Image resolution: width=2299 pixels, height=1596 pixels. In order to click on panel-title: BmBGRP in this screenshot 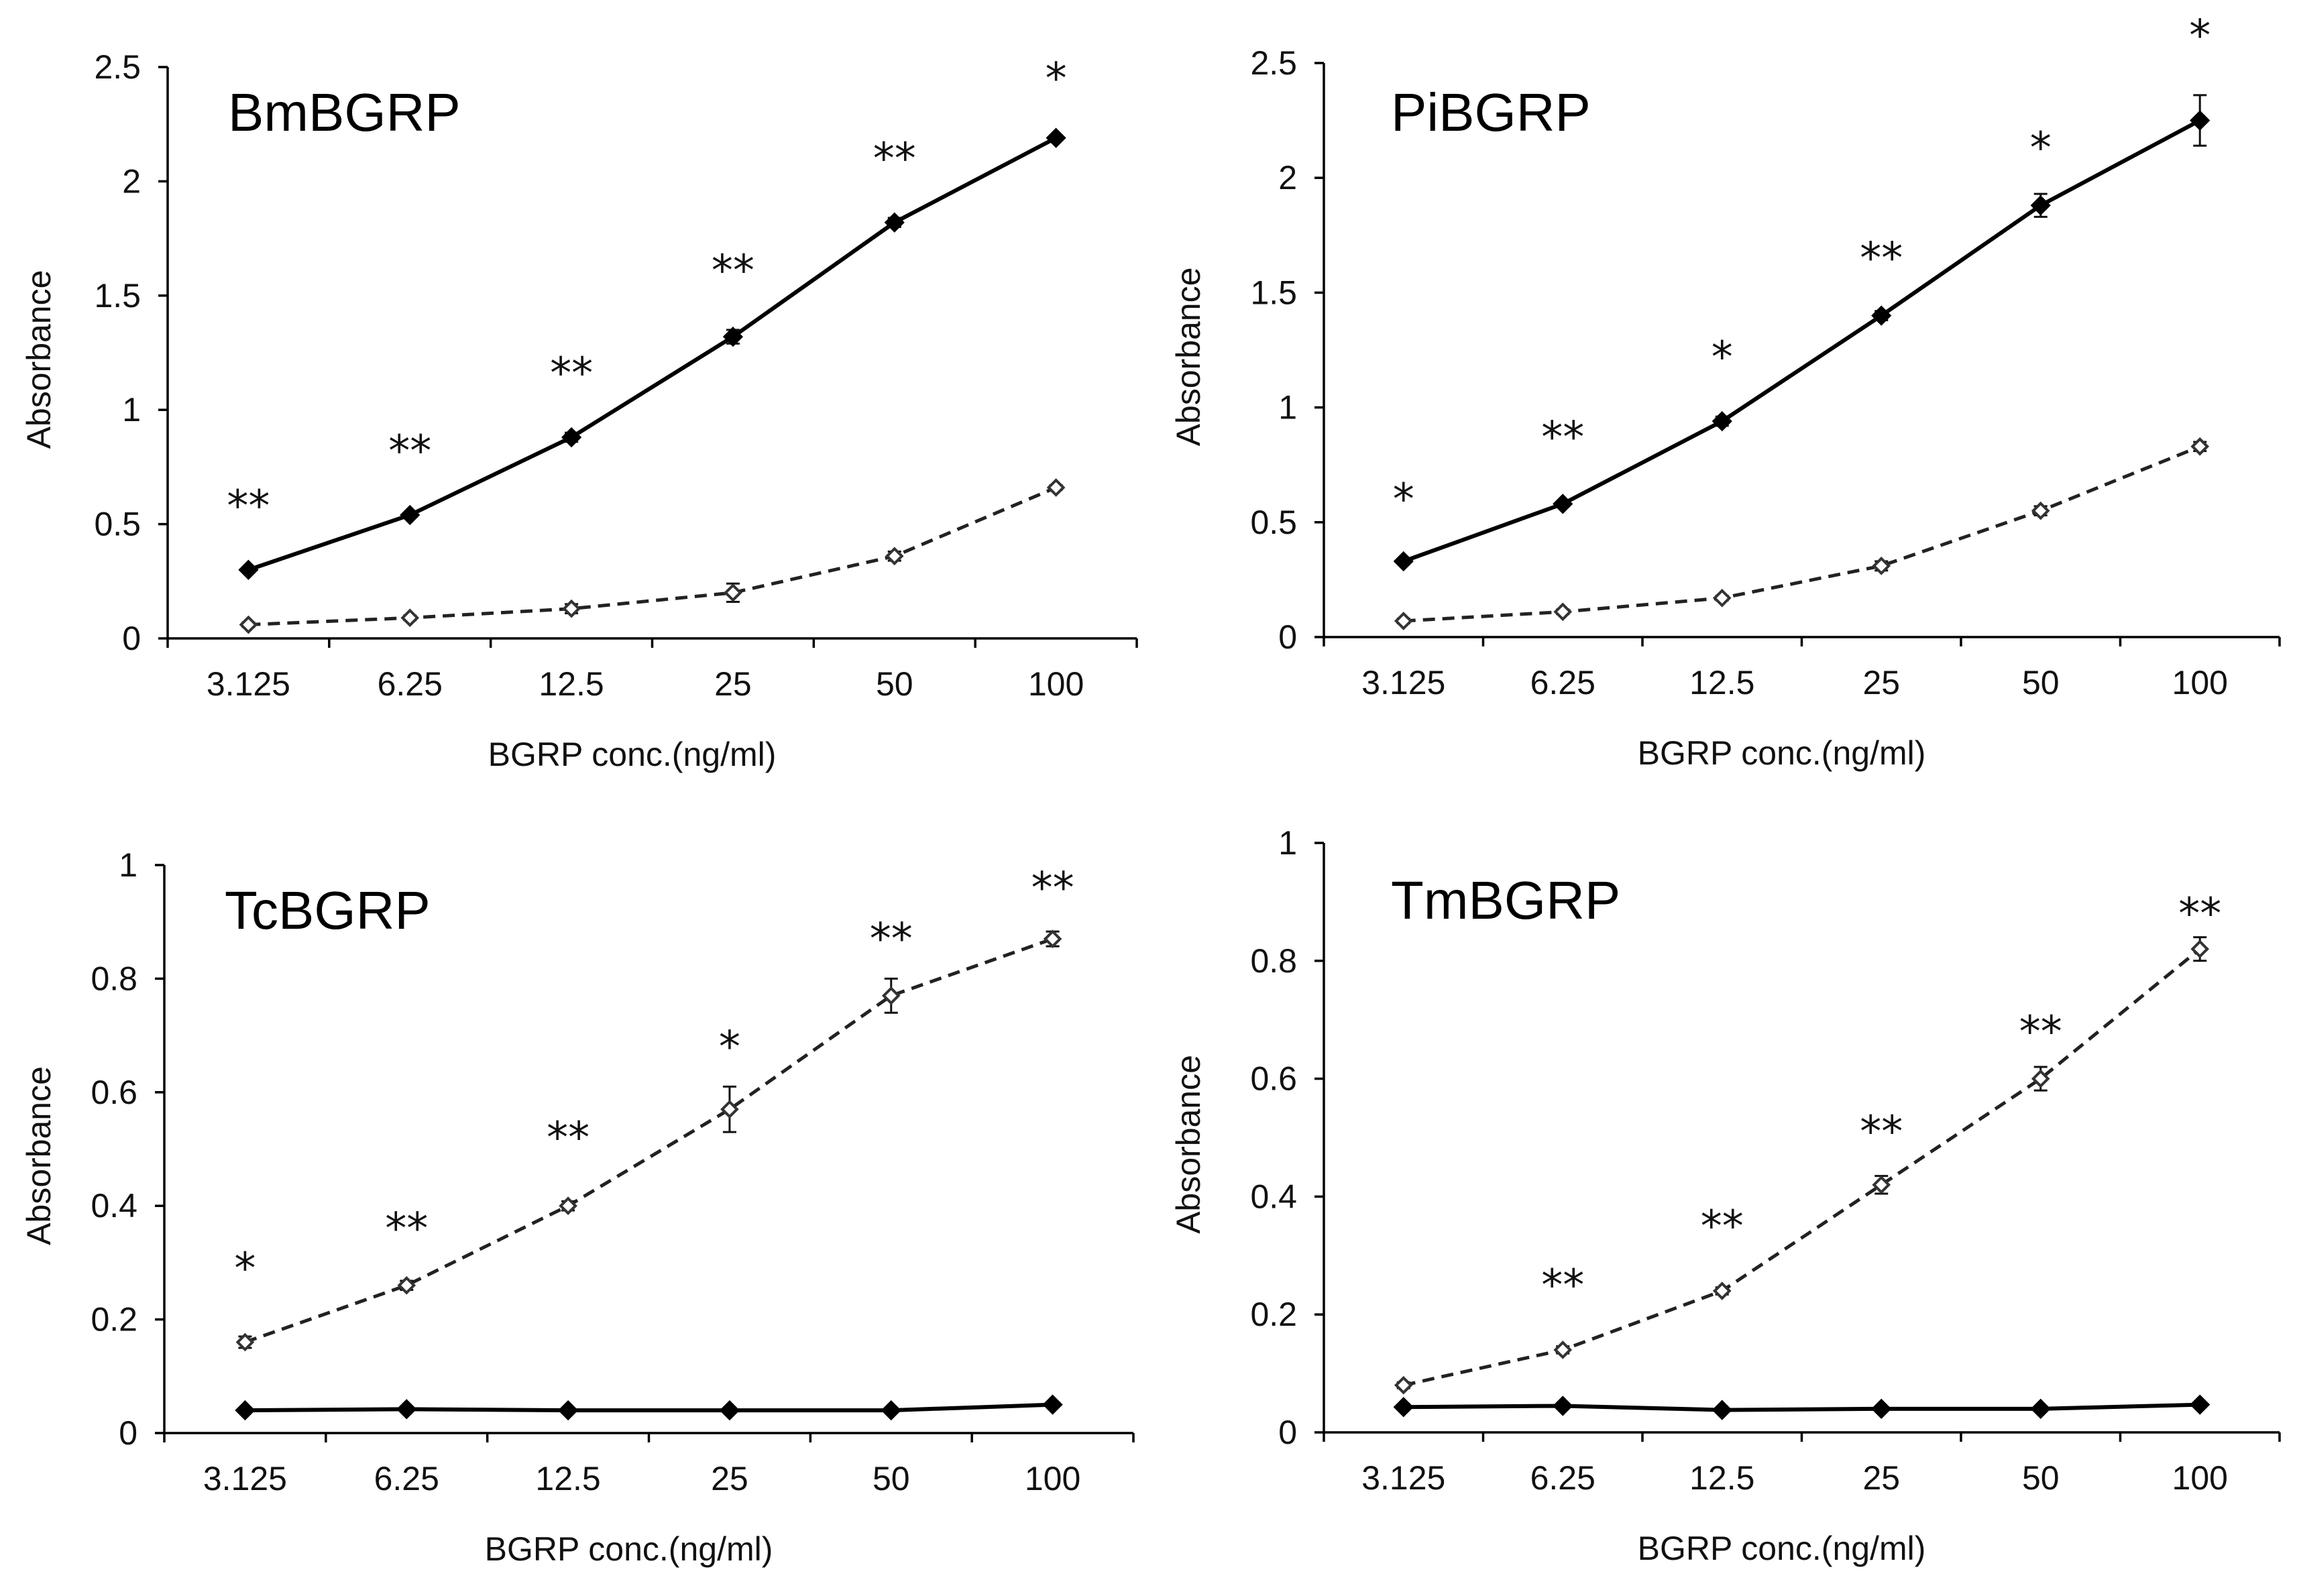, I will do `click(344, 112)`.